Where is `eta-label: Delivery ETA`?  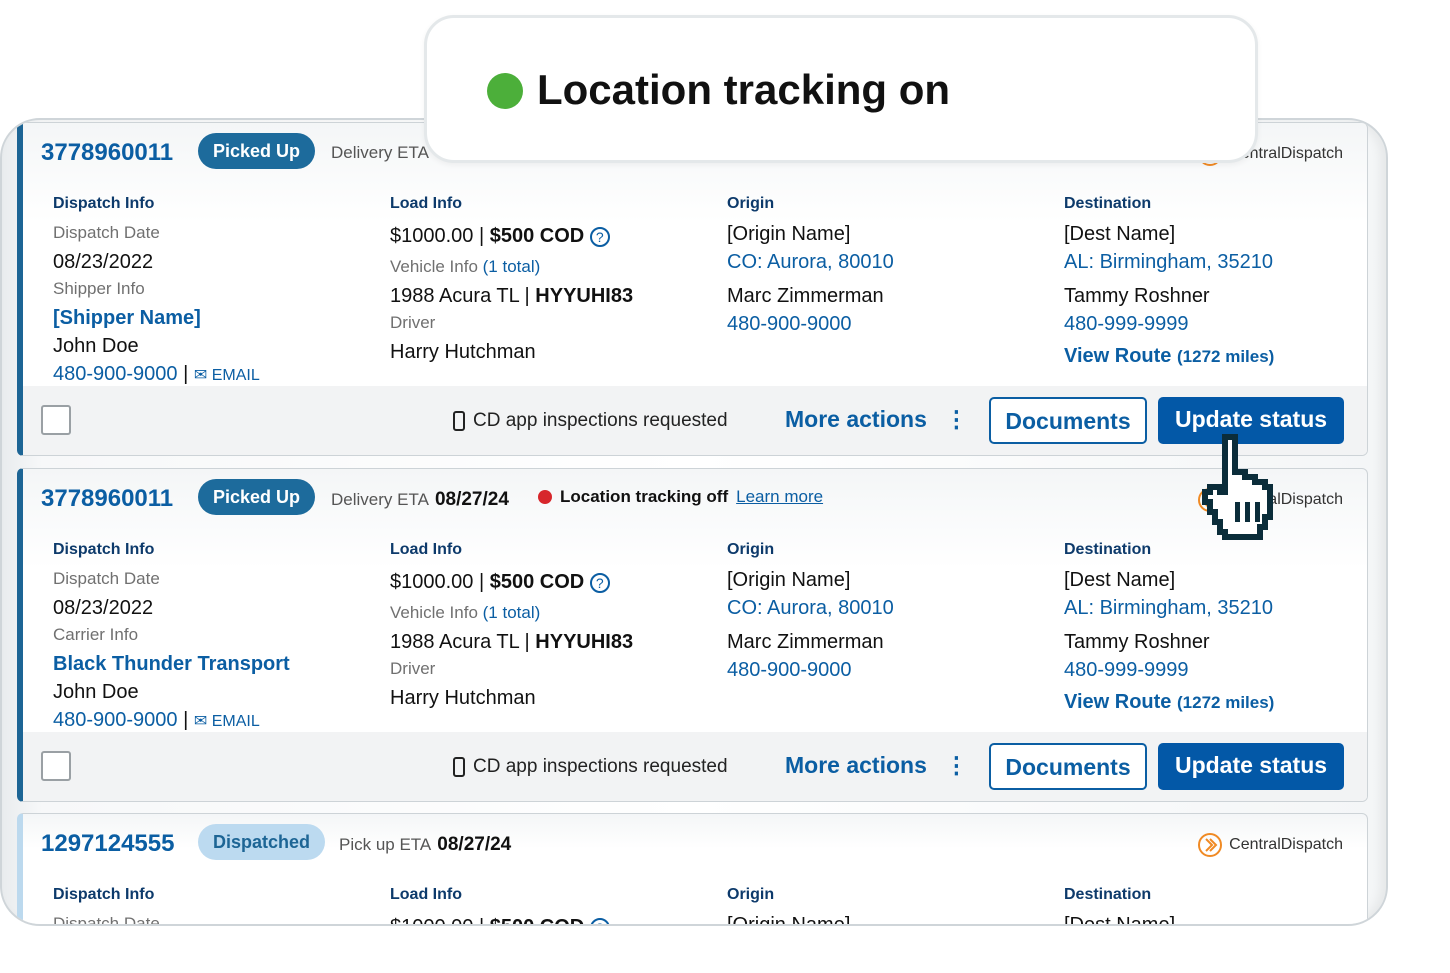 eta-label: Delivery ETA is located at coordinates (380, 499).